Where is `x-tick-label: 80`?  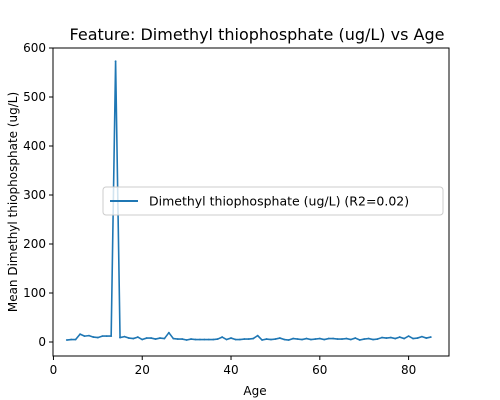
x-tick-label: 80 is located at coordinates (408, 370).